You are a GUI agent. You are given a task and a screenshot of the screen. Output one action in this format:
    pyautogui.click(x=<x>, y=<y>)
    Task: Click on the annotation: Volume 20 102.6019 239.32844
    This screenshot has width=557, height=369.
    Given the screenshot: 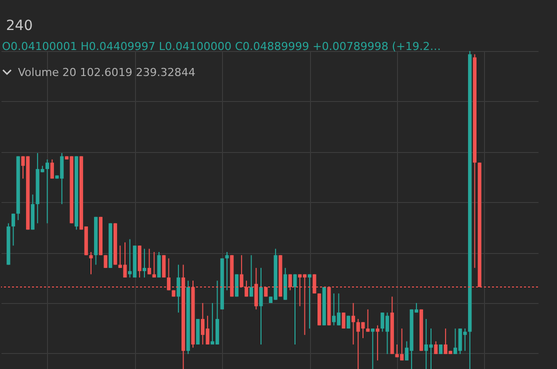 What is the action you would take?
    pyautogui.click(x=107, y=72)
    